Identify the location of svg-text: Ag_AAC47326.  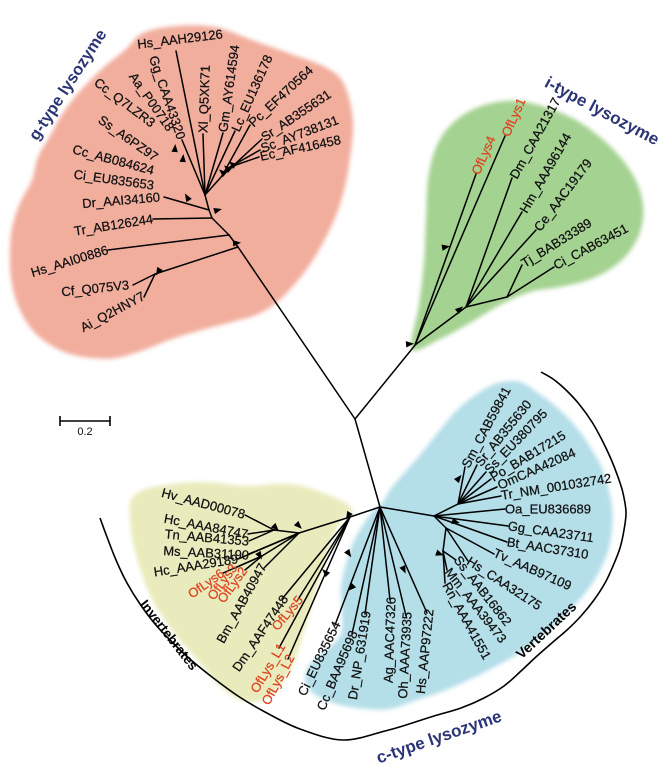
(390, 640).